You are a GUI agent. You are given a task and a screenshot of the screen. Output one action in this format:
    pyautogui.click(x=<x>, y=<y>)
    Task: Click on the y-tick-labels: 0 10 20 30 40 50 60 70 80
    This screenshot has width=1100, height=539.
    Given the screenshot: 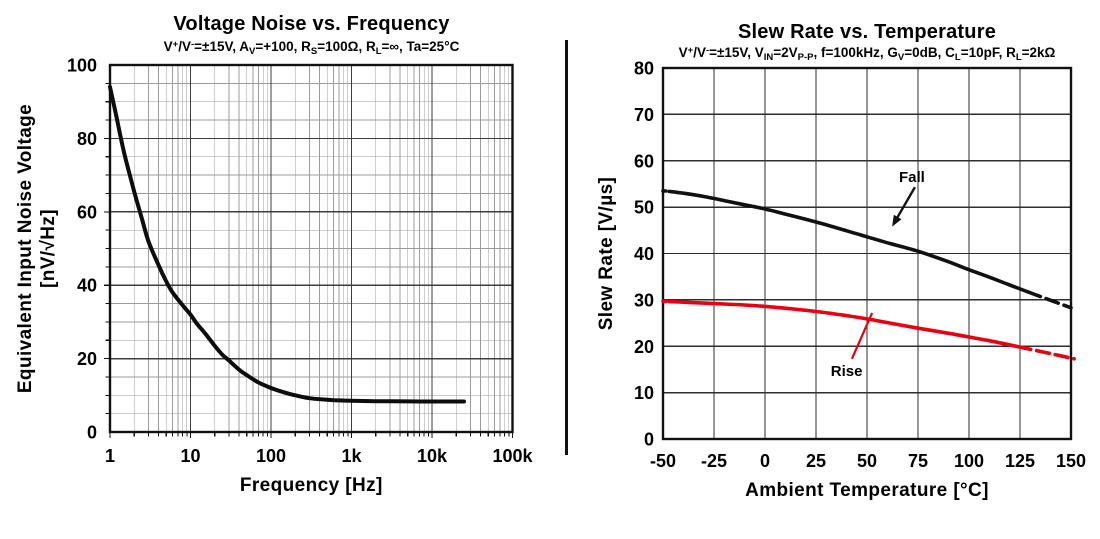 What is the action you would take?
    pyautogui.click(x=644, y=254)
    